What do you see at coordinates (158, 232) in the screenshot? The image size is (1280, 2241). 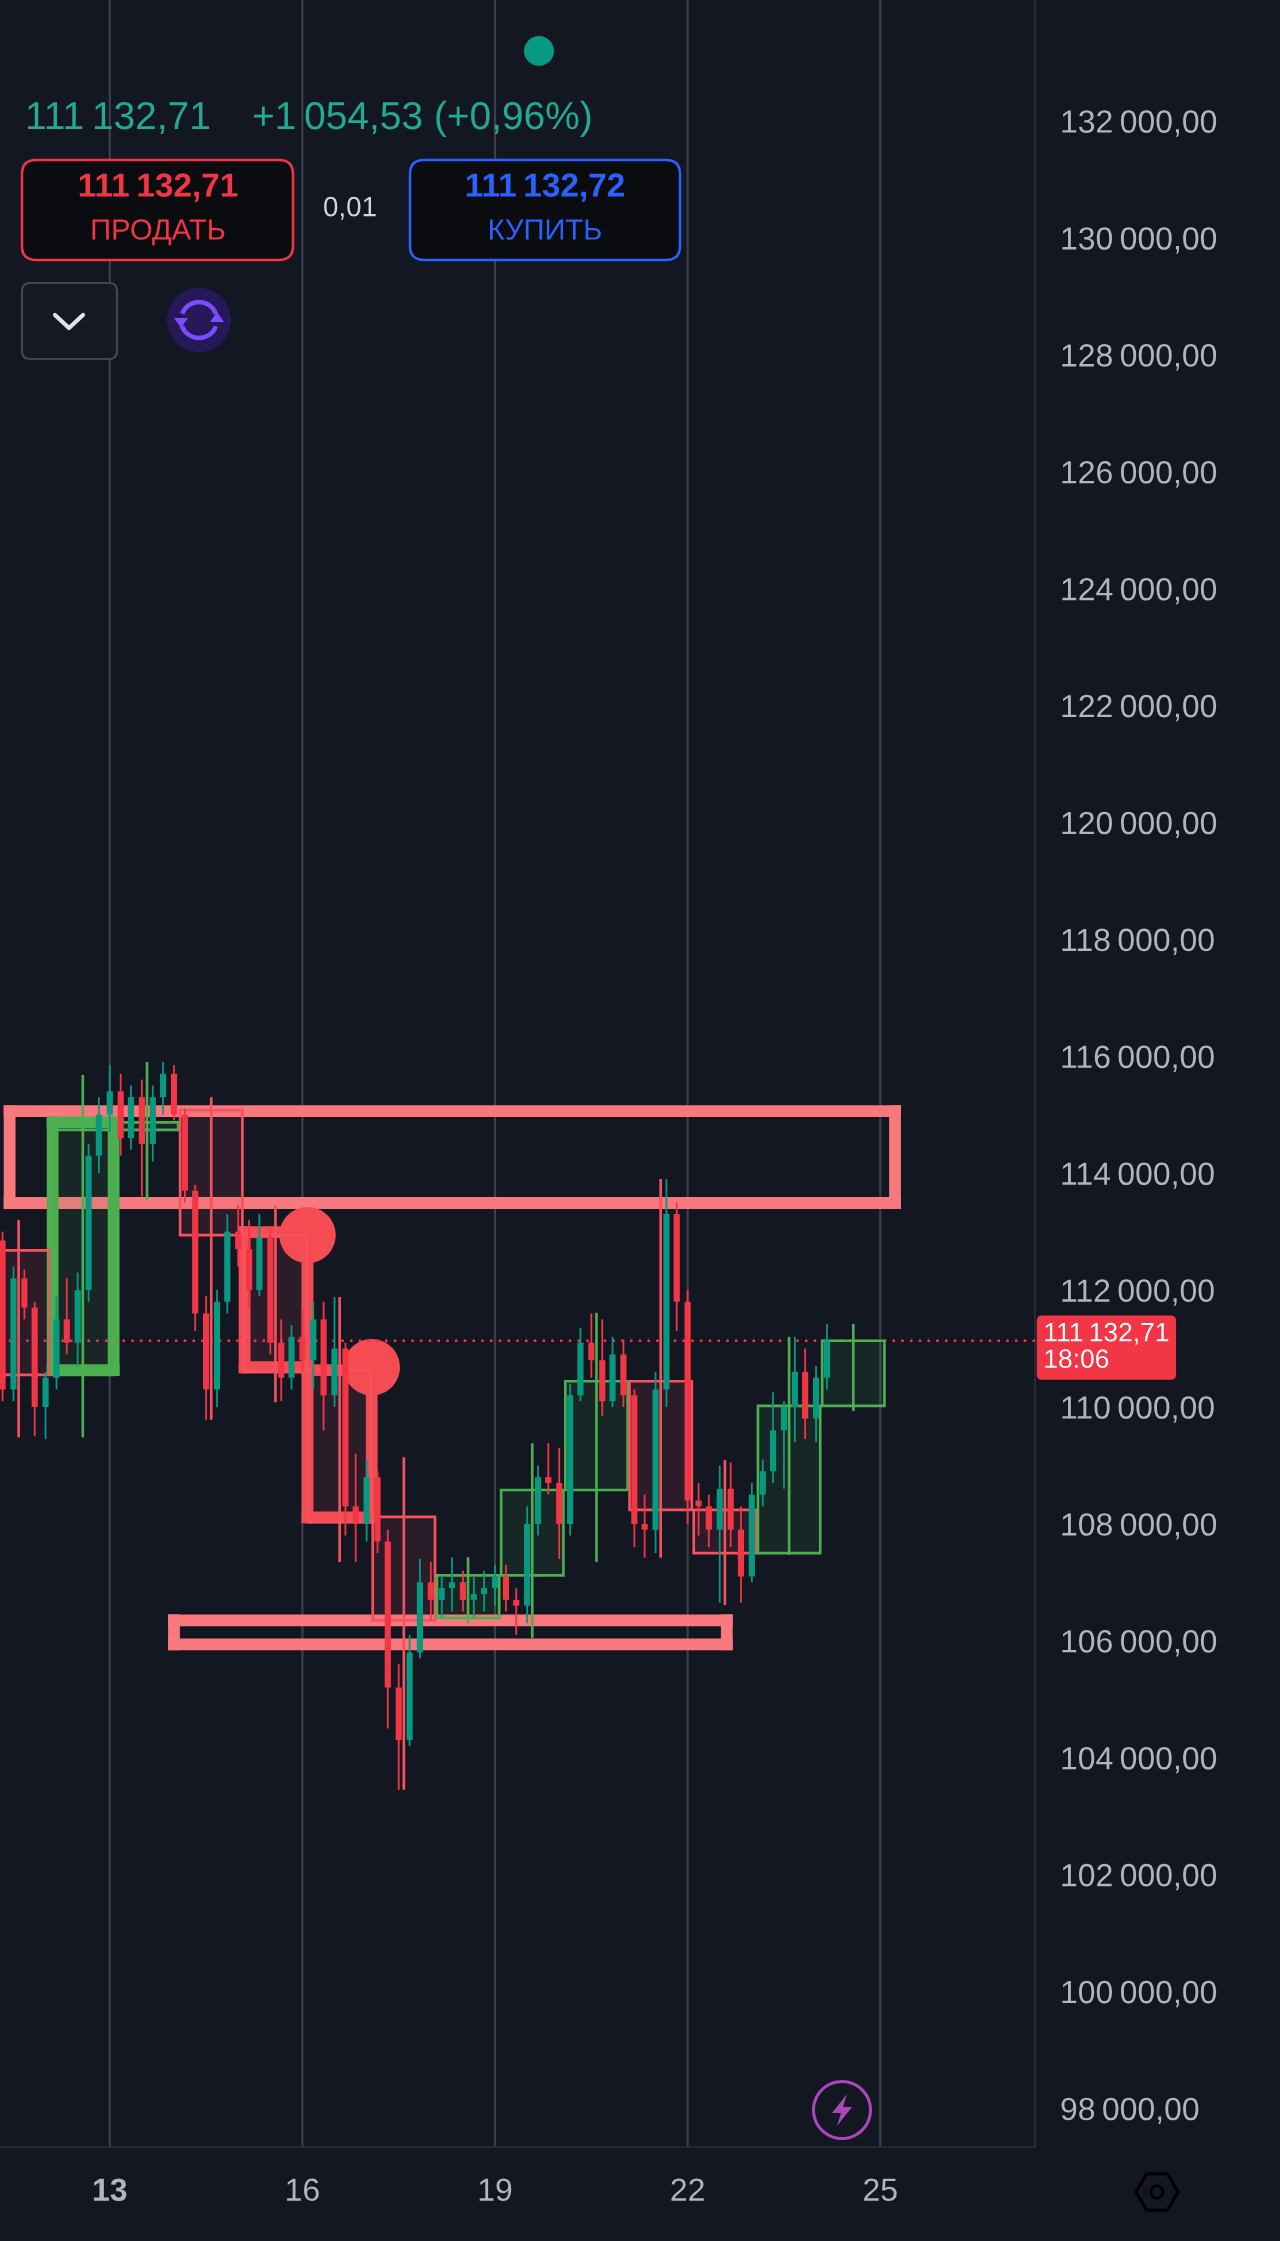 I see `annotation: ПРОДАТЬ` at bounding box center [158, 232].